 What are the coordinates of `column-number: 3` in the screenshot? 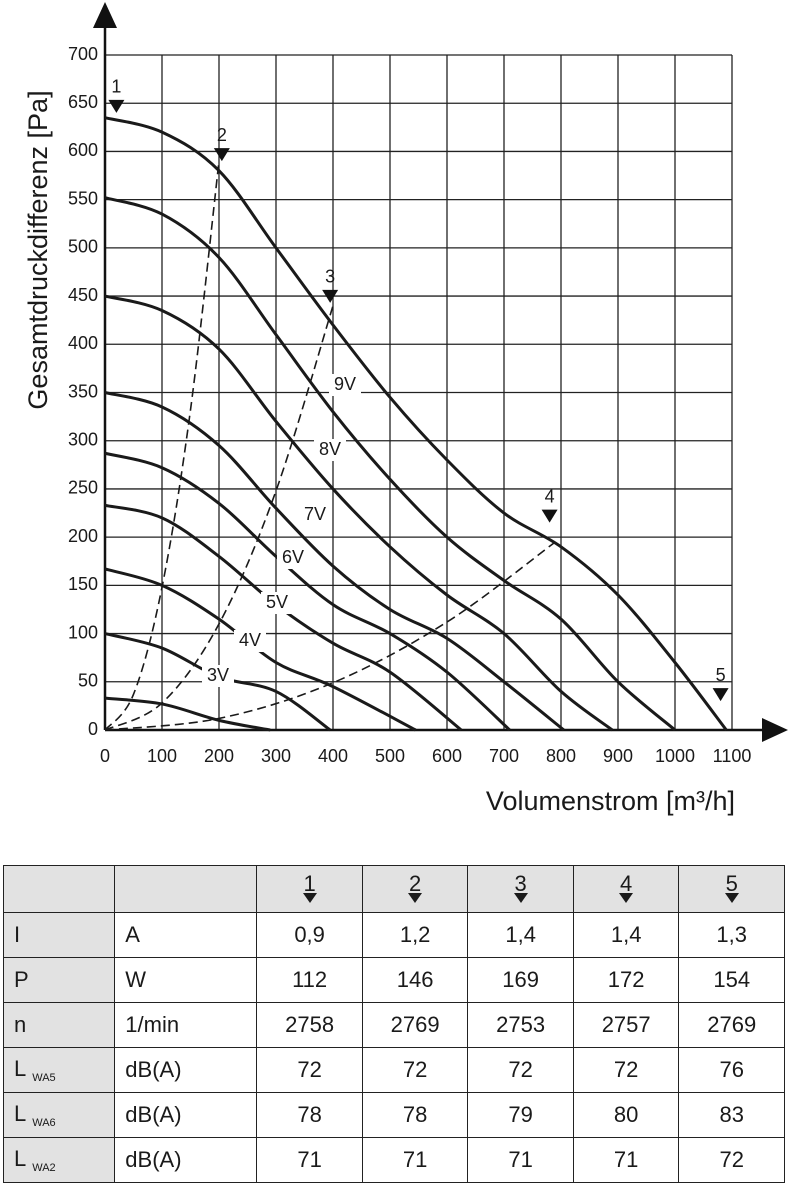 It's located at (520, 883).